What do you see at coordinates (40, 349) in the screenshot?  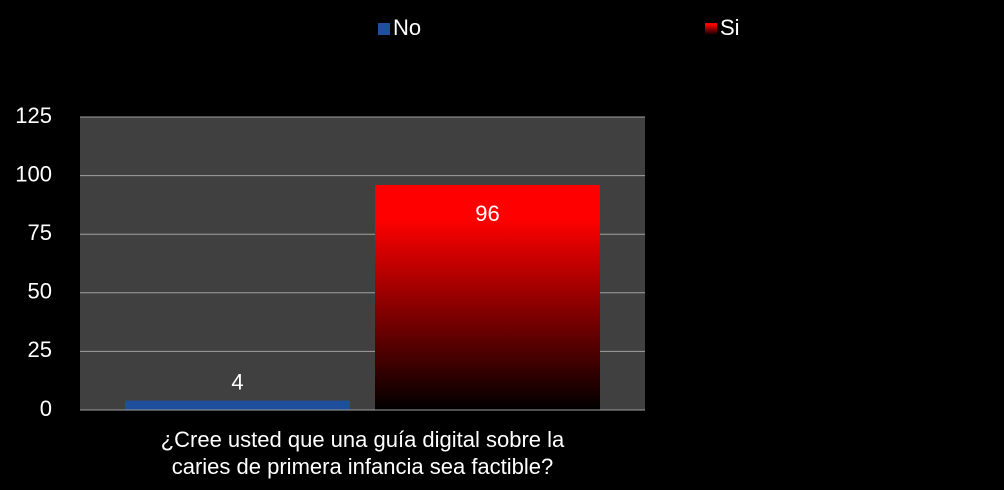 I see `y-tick-label: 25` at bounding box center [40, 349].